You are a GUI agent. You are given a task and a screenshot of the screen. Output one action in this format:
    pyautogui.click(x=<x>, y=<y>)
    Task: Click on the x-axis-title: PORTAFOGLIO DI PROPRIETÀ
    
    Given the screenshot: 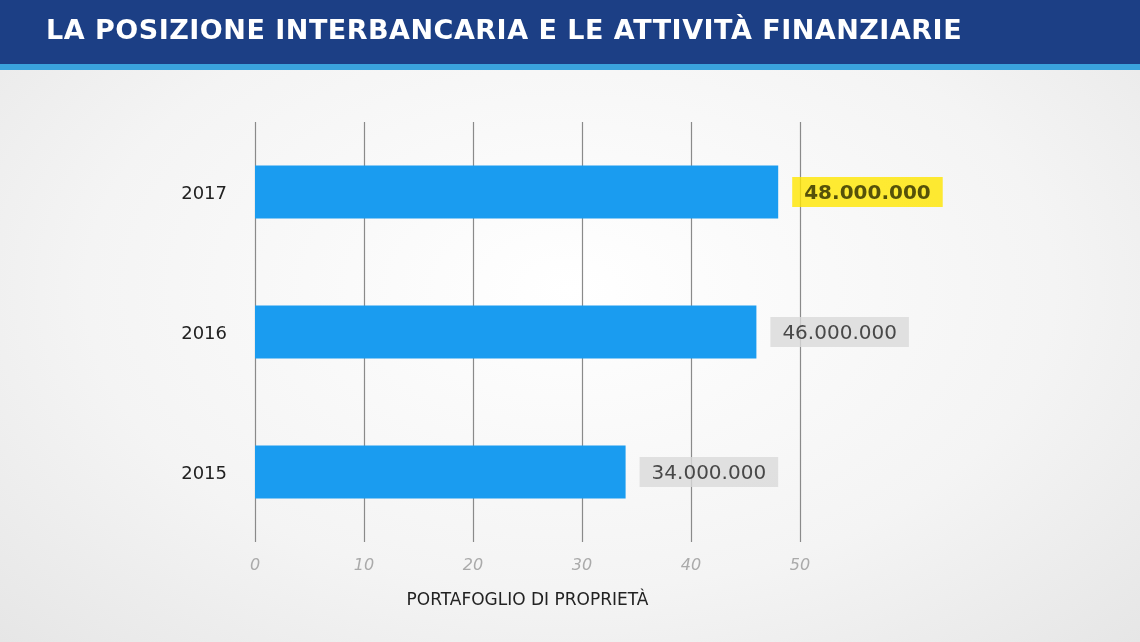 What is the action you would take?
    pyautogui.click(x=527, y=598)
    